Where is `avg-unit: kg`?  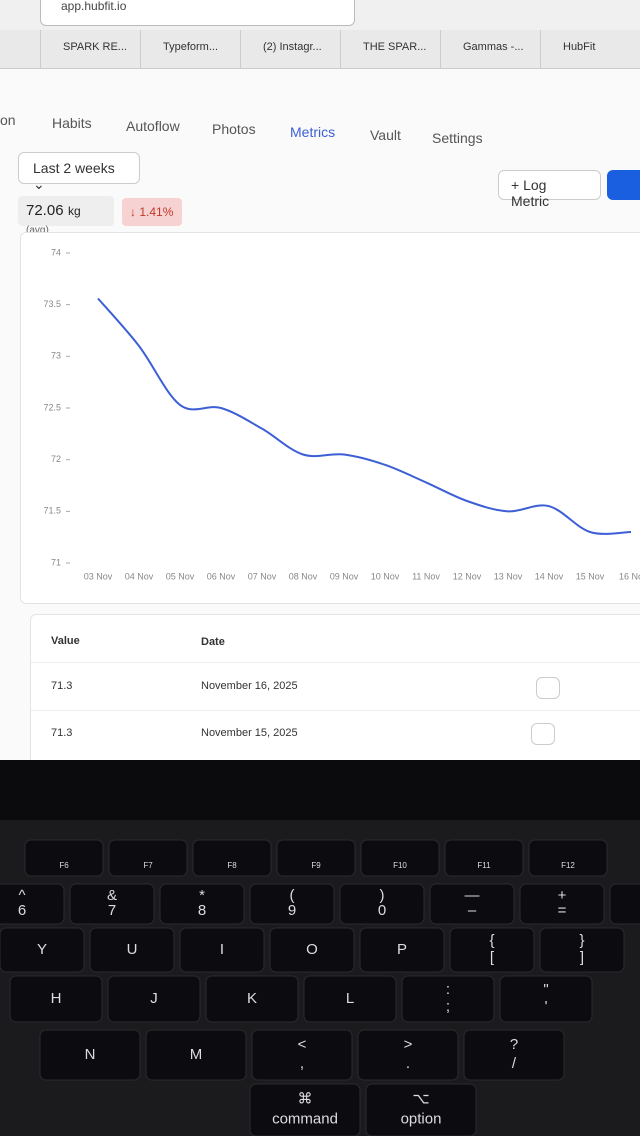 avg-unit: kg is located at coordinates (74, 211).